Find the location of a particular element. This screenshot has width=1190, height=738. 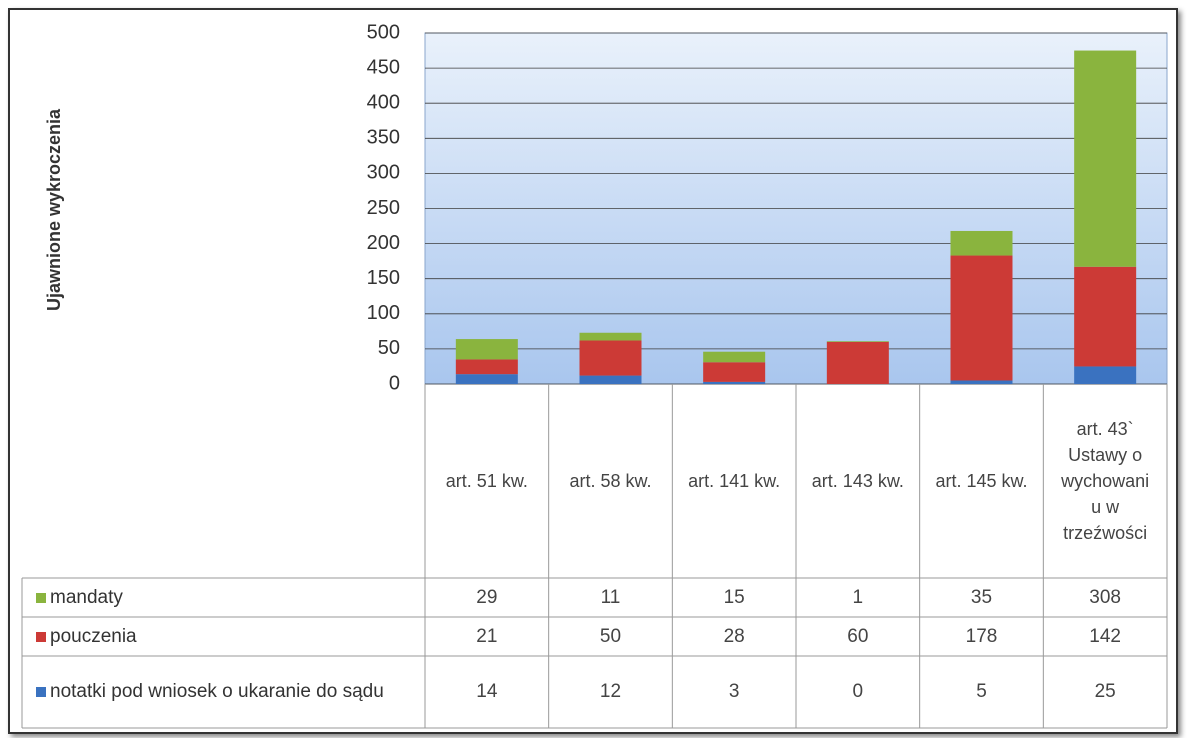

table-value: 0 is located at coordinates (858, 692).